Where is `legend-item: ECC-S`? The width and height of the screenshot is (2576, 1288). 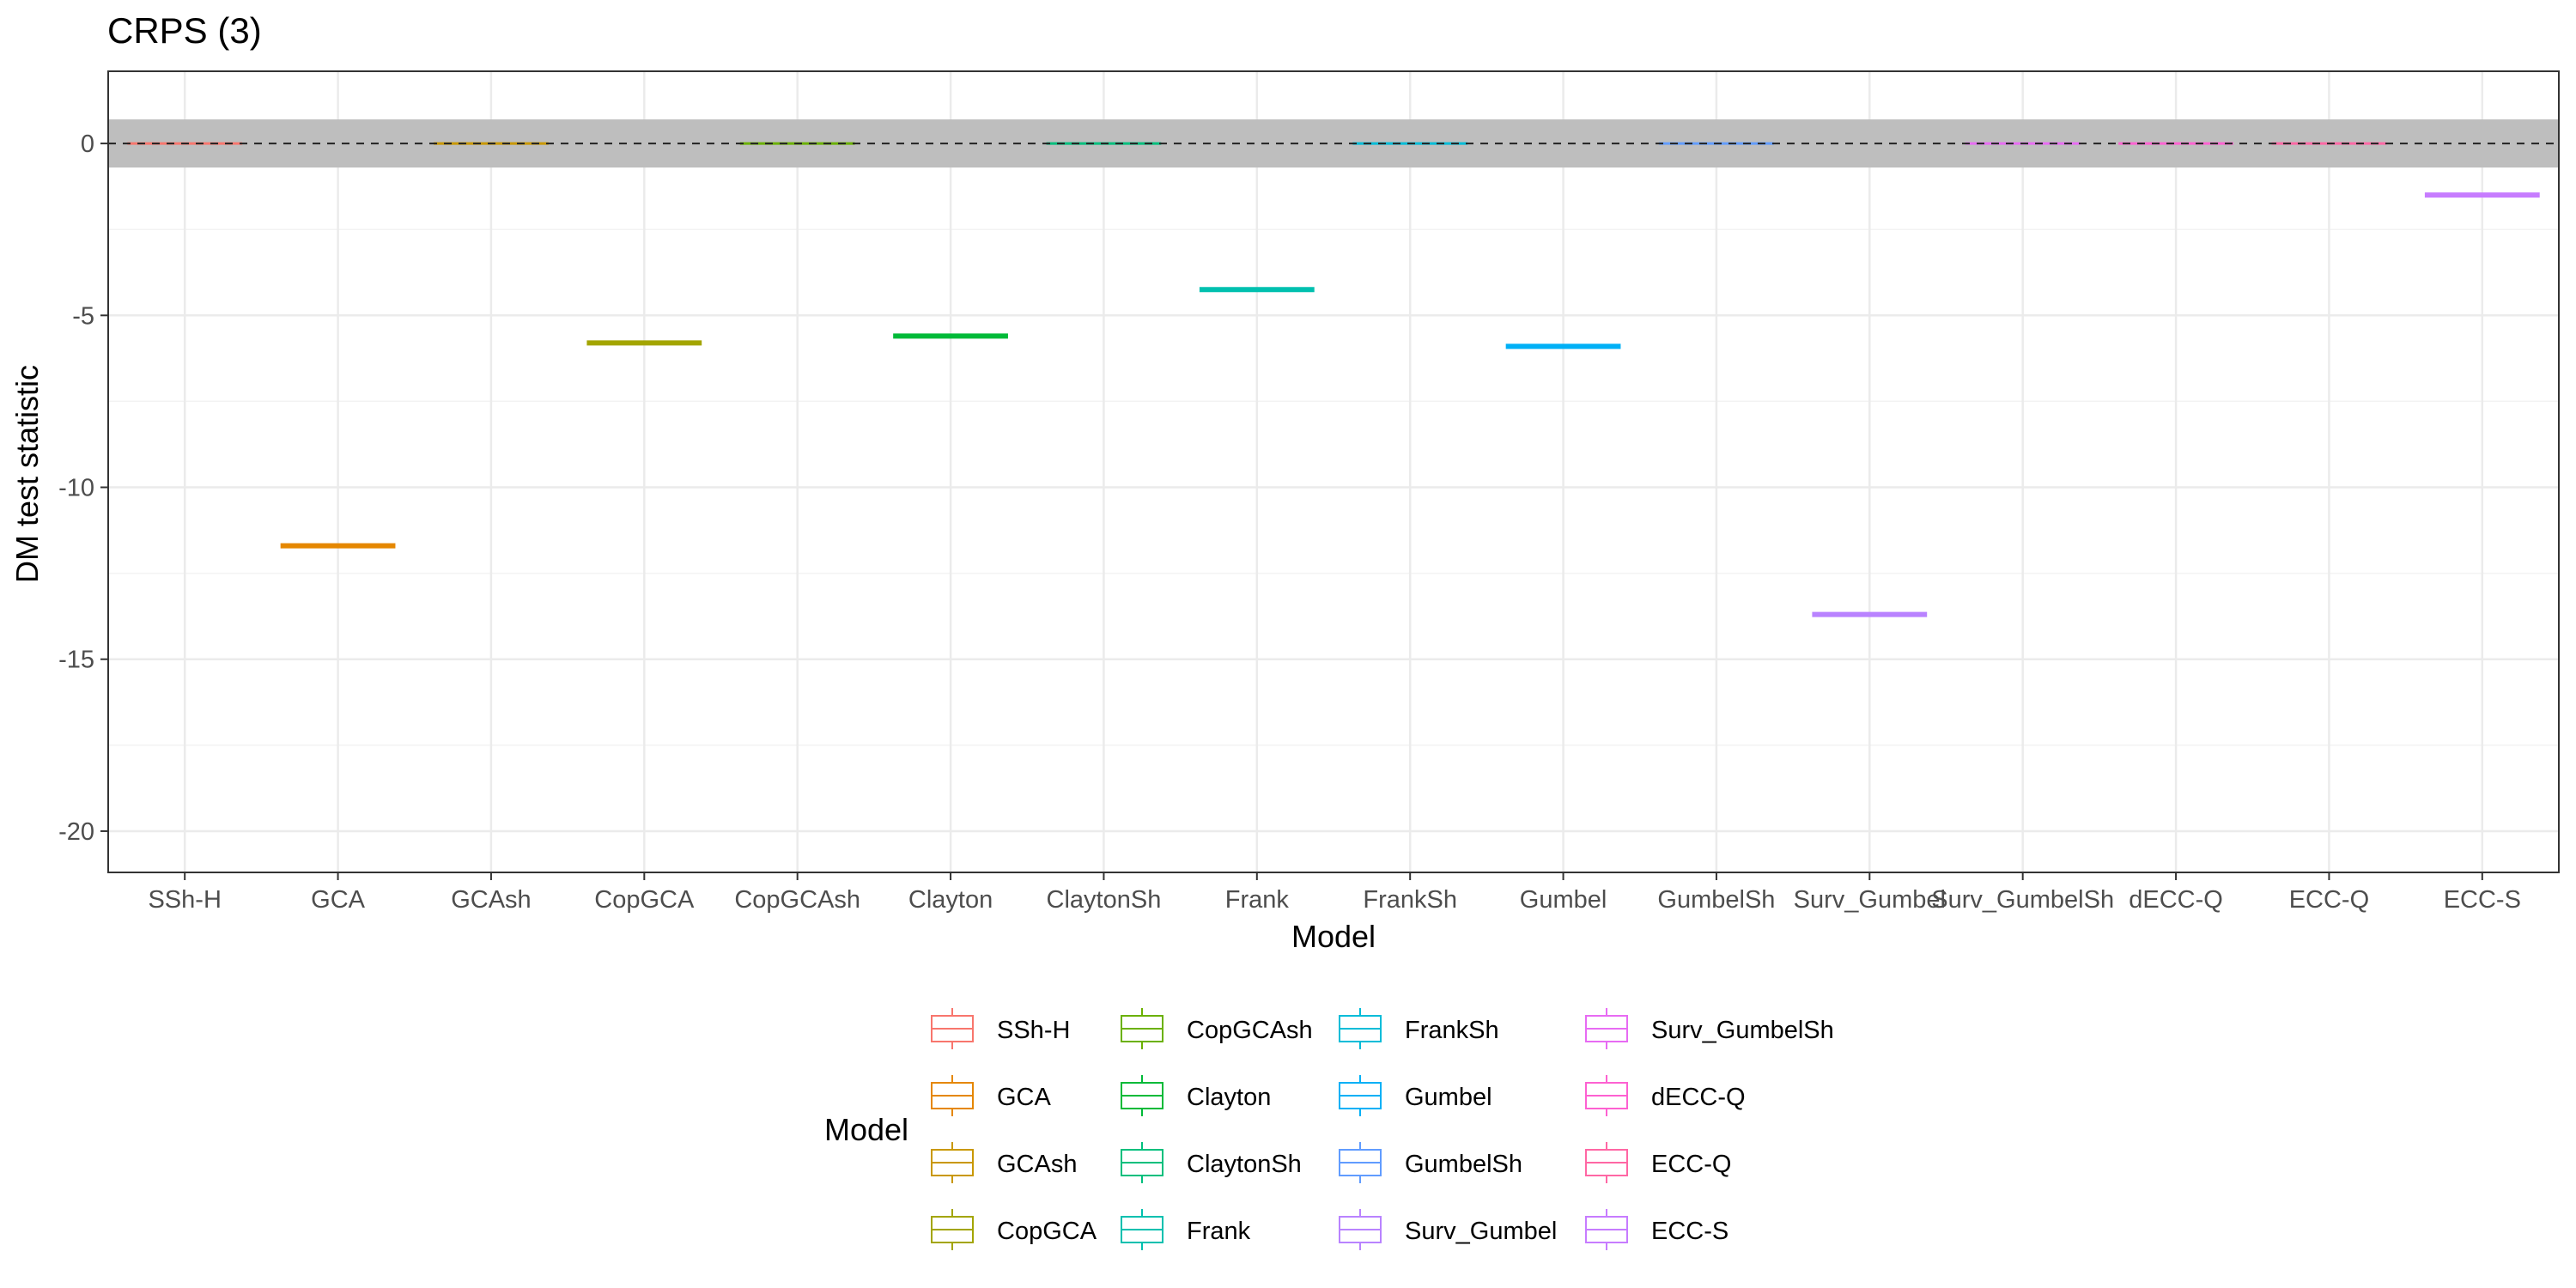
legend-item: ECC-S is located at coordinates (1656, 1229).